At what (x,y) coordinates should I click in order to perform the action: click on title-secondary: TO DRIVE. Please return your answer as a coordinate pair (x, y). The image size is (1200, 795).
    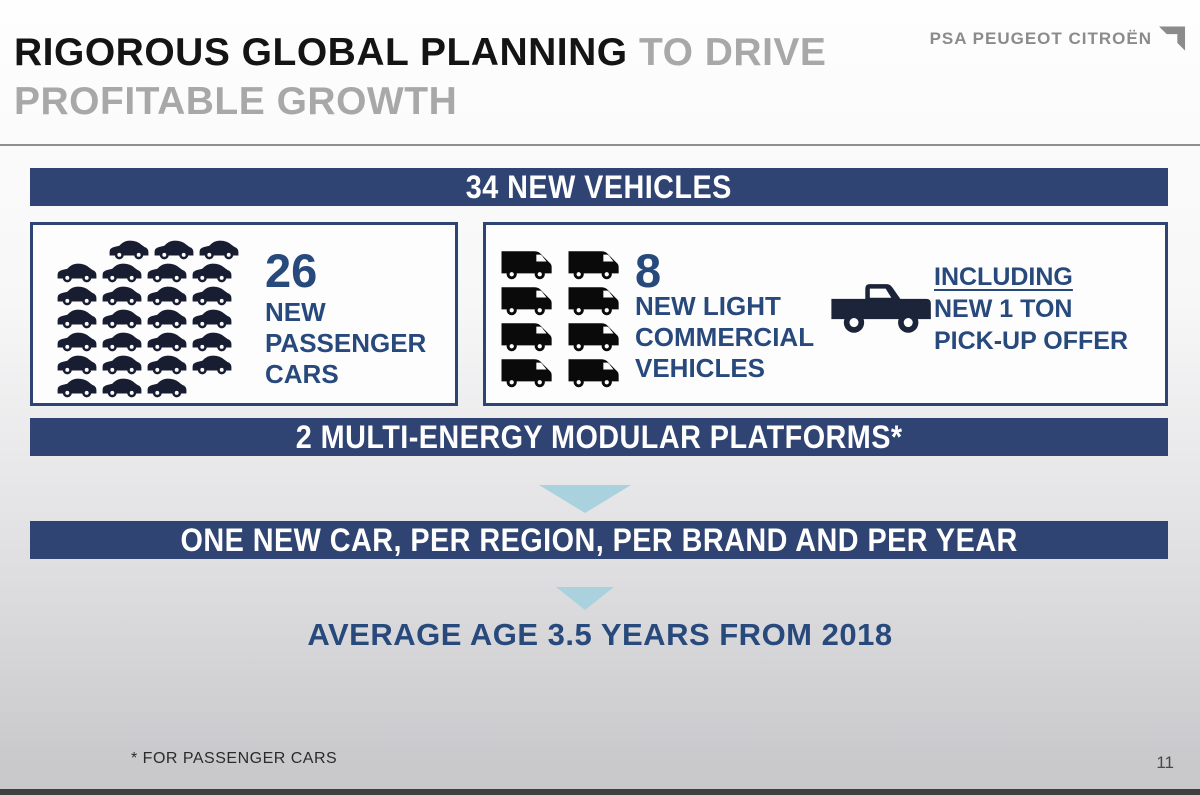
    Looking at the image, I should click on (727, 52).